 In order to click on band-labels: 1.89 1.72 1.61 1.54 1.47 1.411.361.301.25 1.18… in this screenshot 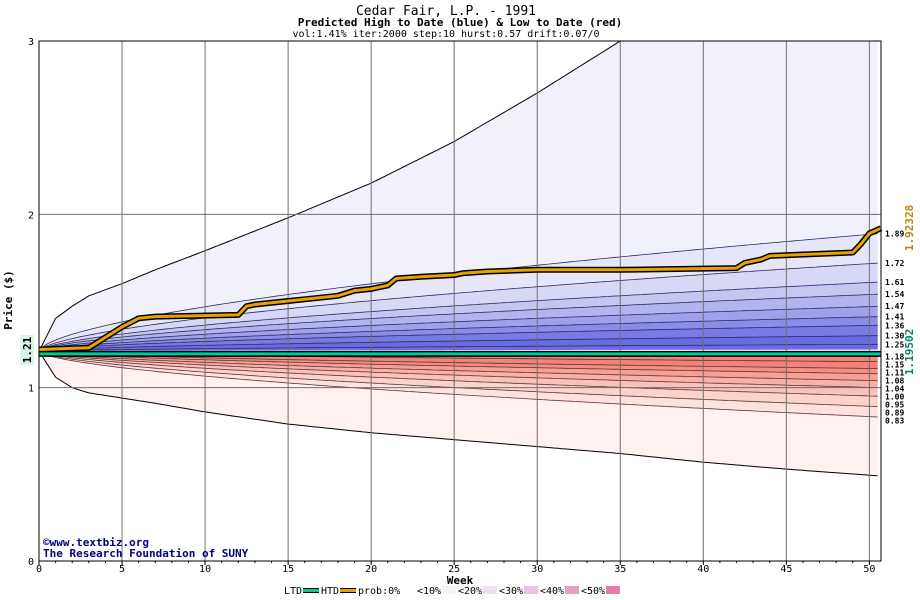, I will do `click(894, 327)`.